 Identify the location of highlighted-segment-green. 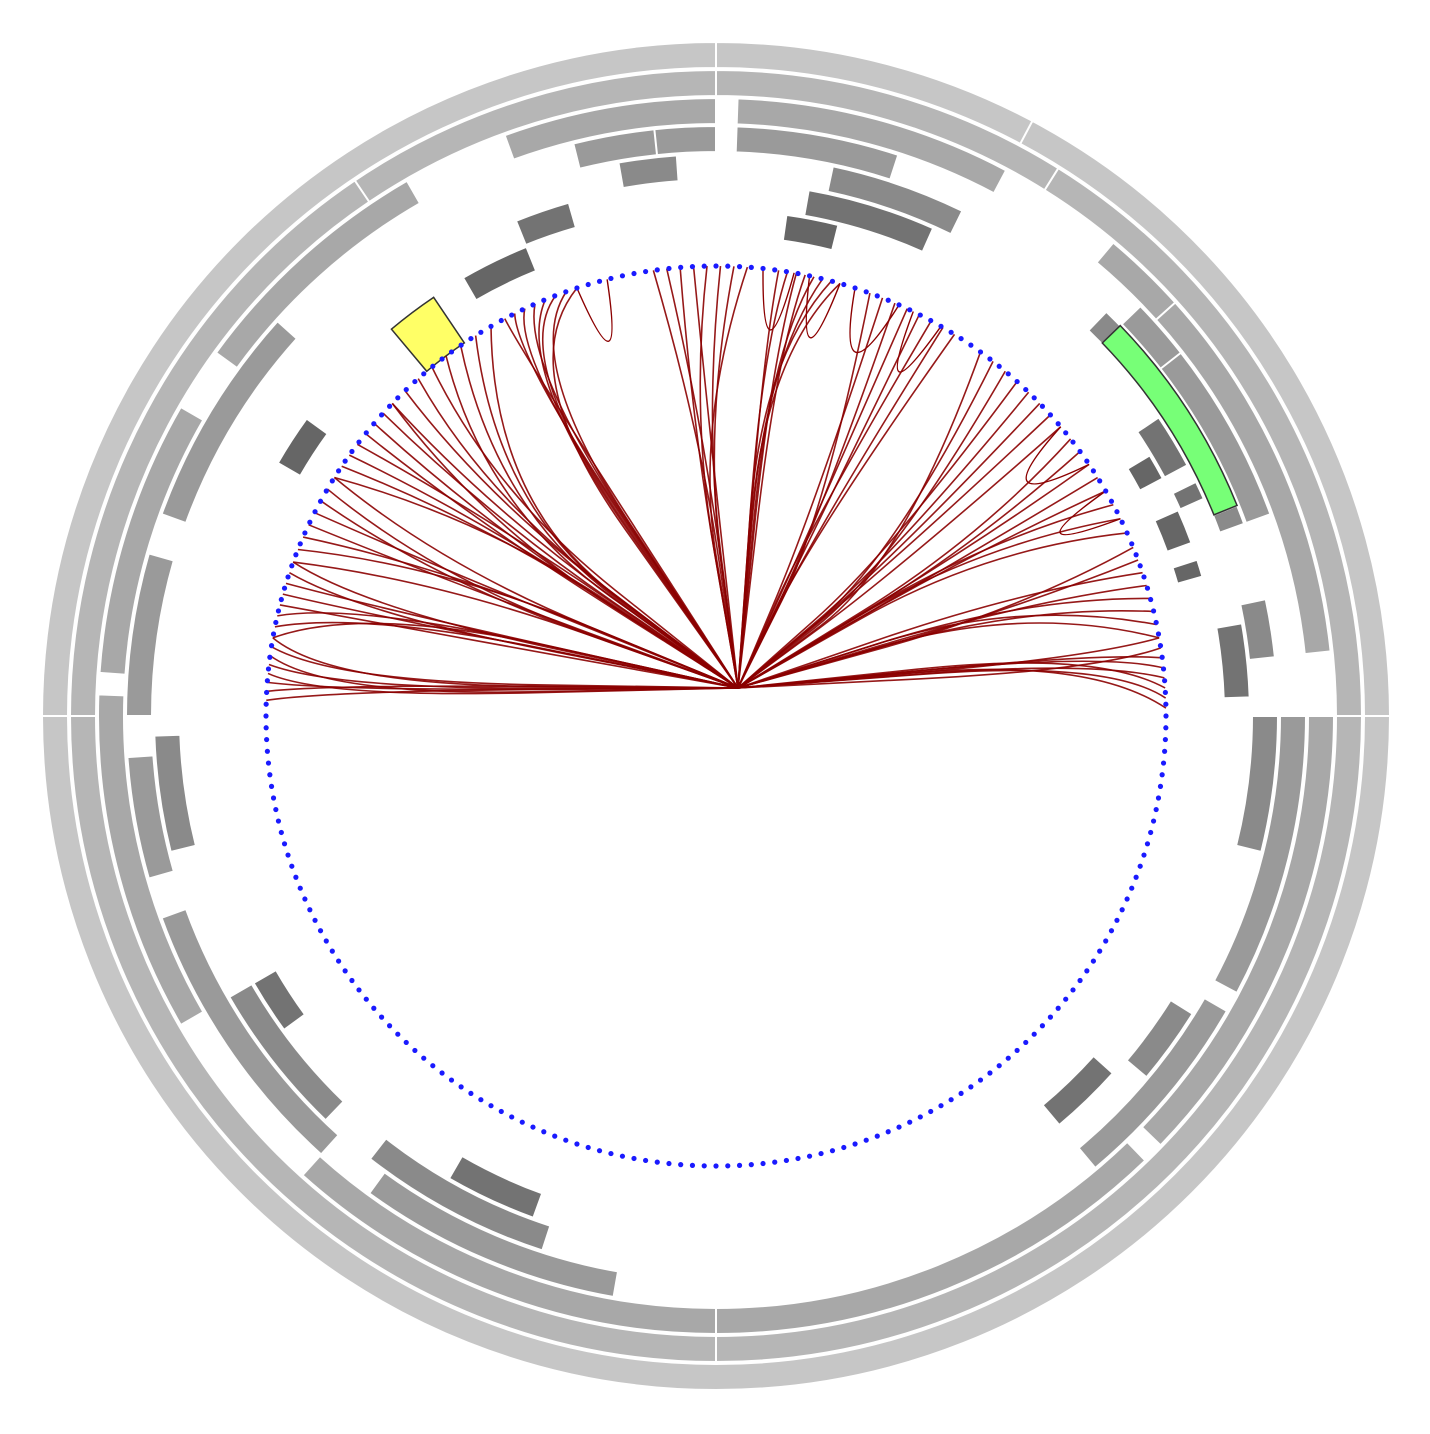
(1170, 420).